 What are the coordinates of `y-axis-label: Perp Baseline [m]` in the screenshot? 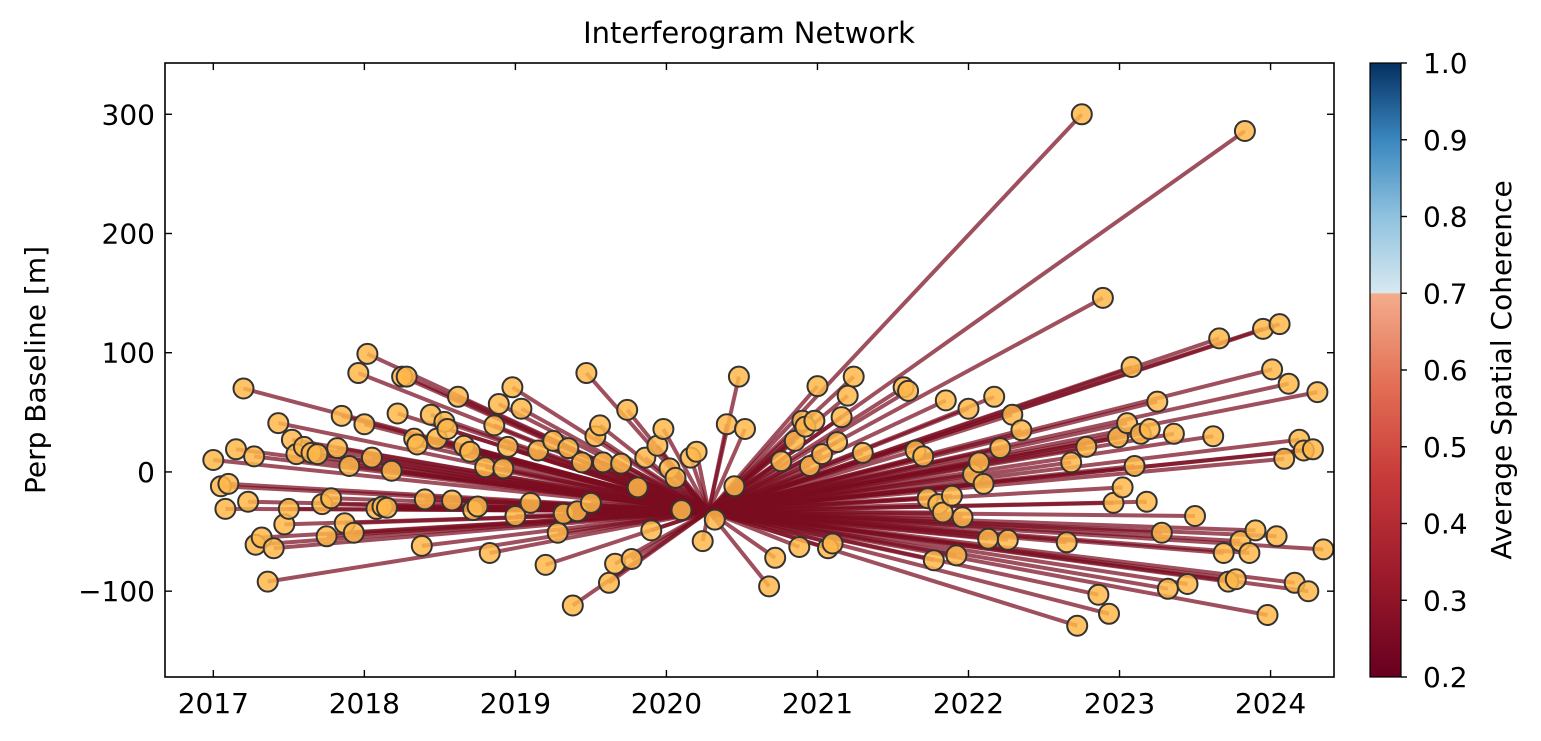 It's located at (35, 370).